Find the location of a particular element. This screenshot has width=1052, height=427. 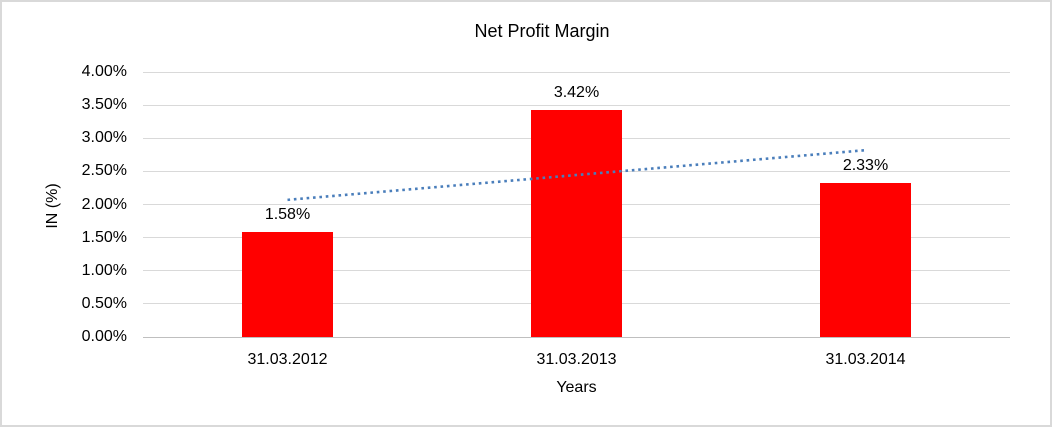

x-category-label: 31.03.2012 is located at coordinates (287, 359).